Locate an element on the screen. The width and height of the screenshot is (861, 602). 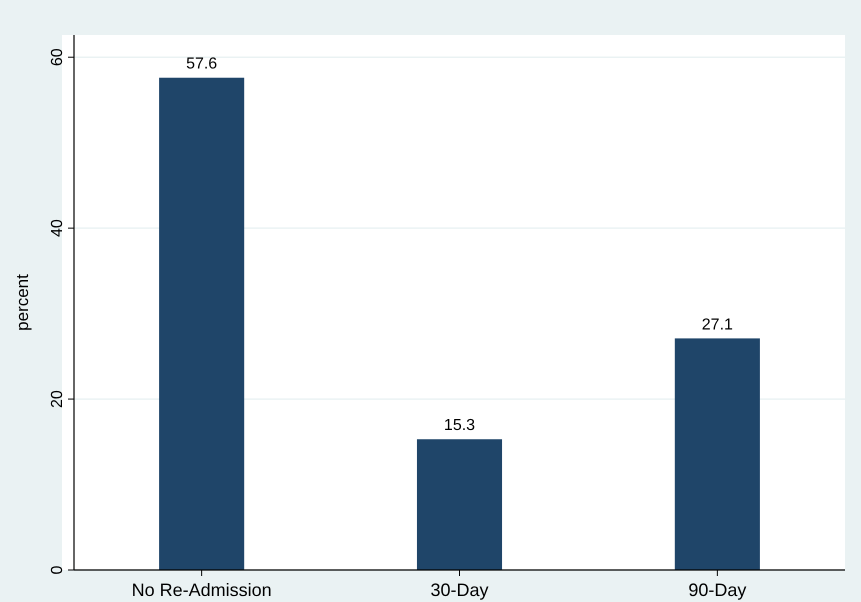
data-label: 15.3 is located at coordinates (460, 425).